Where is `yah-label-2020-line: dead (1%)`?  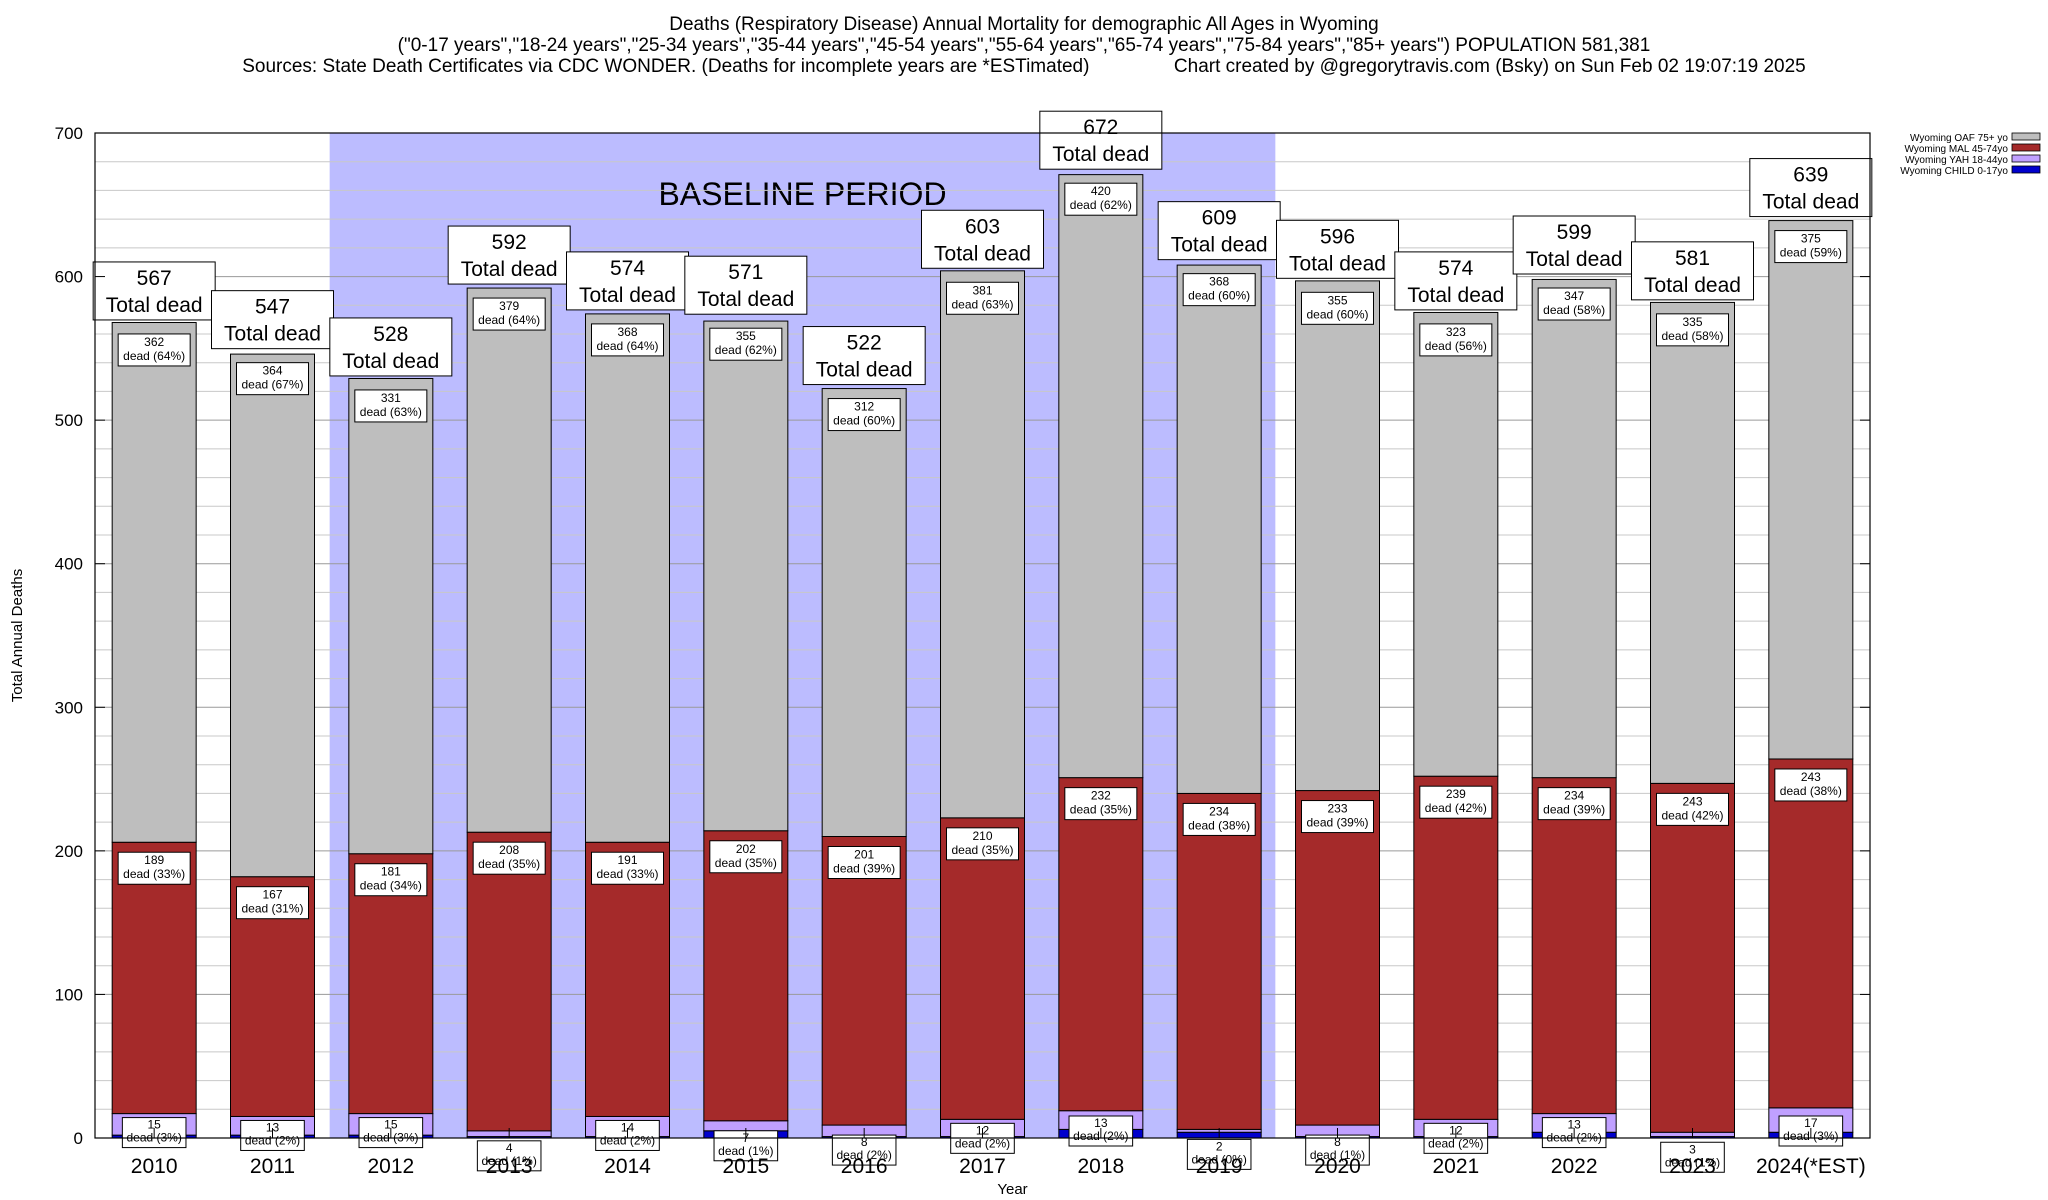 yah-label-2020-line: dead (1%) is located at coordinates (1337, 1155).